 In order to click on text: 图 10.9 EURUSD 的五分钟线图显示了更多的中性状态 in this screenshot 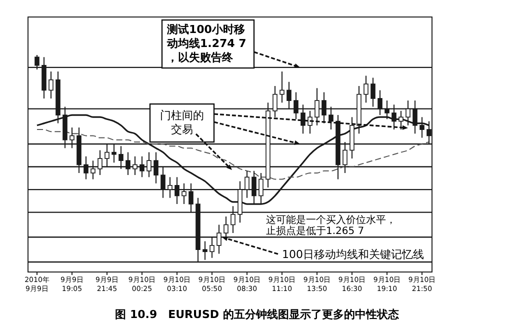, I will do `click(257, 314)`.